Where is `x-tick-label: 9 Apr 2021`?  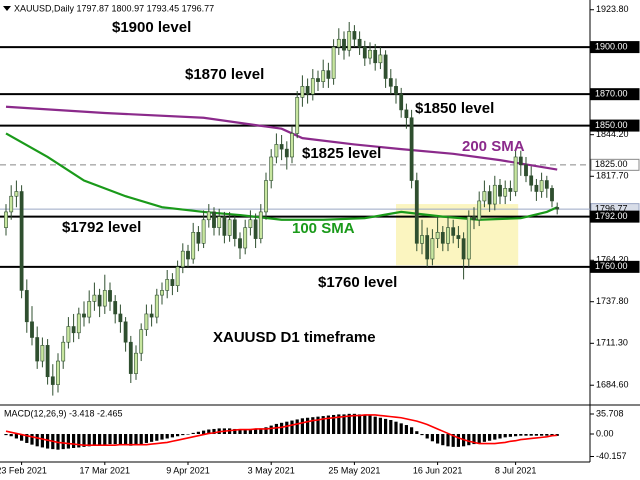
x-tick-label: 9 Apr 2021 is located at coordinates (188, 470).